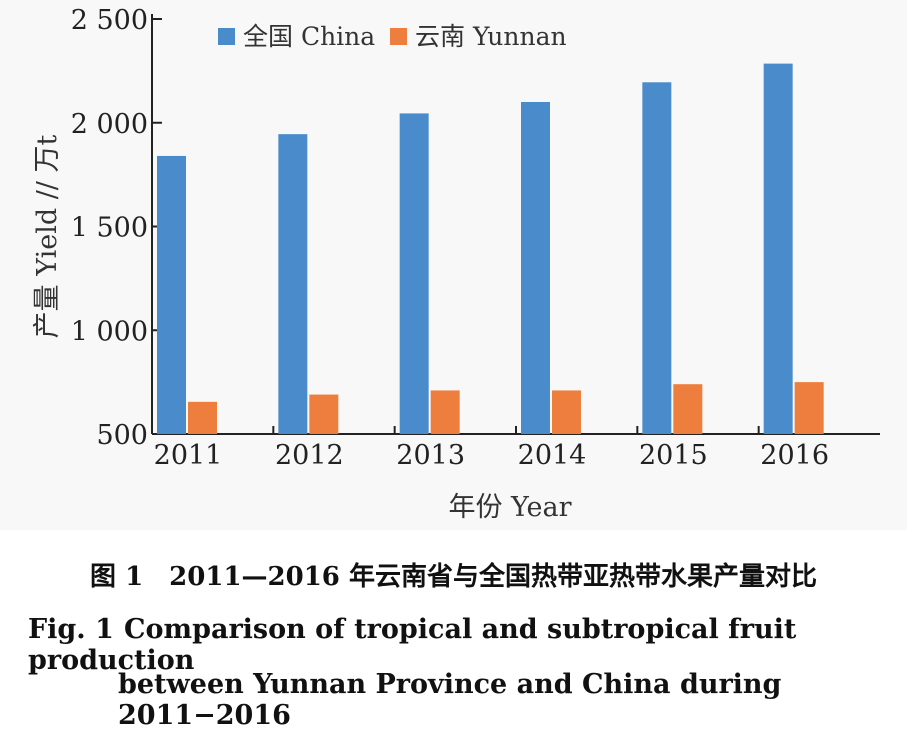 This screenshot has width=907, height=731. Describe the element at coordinates (688, 409) in the screenshot. I see `bar-yunnan-2015` at that location.